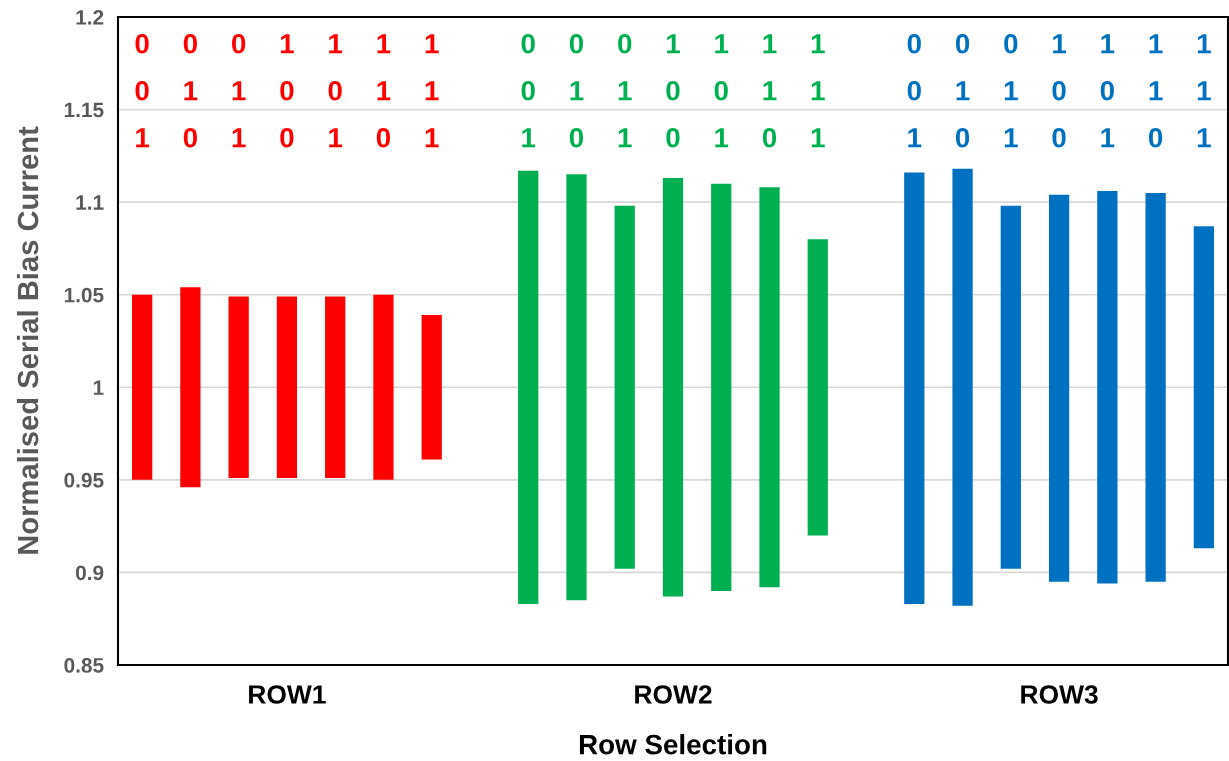 The height and width of the screenshot is (761, 1229). I want to click on x-tick-label: ROW3, so click(1059, 694).